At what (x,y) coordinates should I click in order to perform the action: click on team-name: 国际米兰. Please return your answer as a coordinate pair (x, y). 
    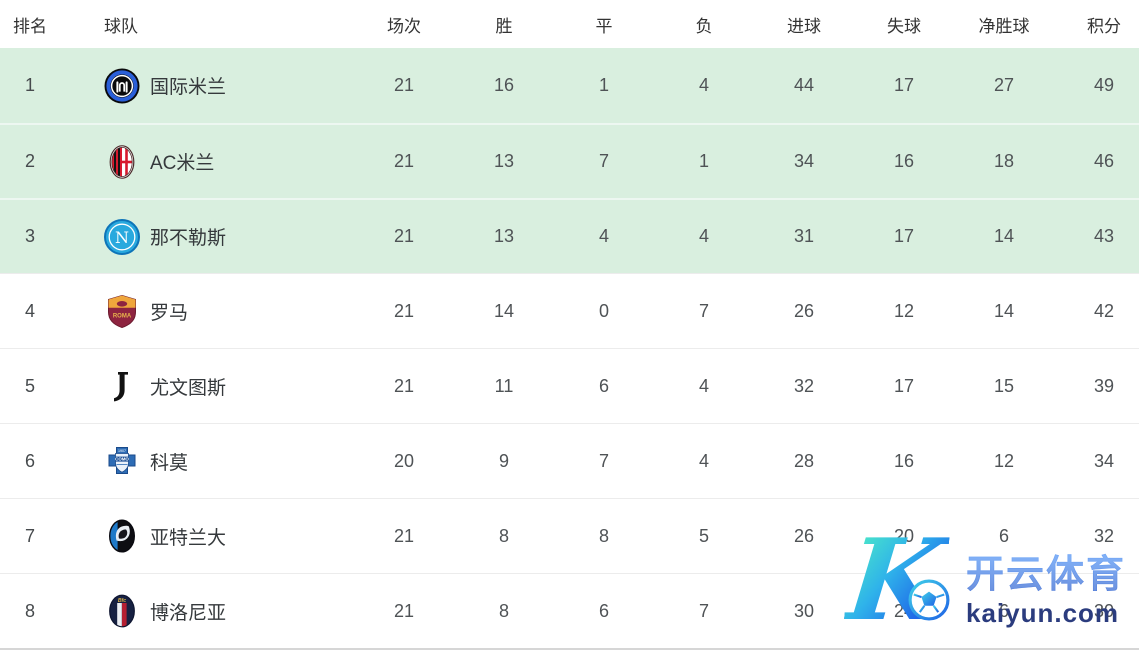
    Looking at the image, I should click on (188, 87).